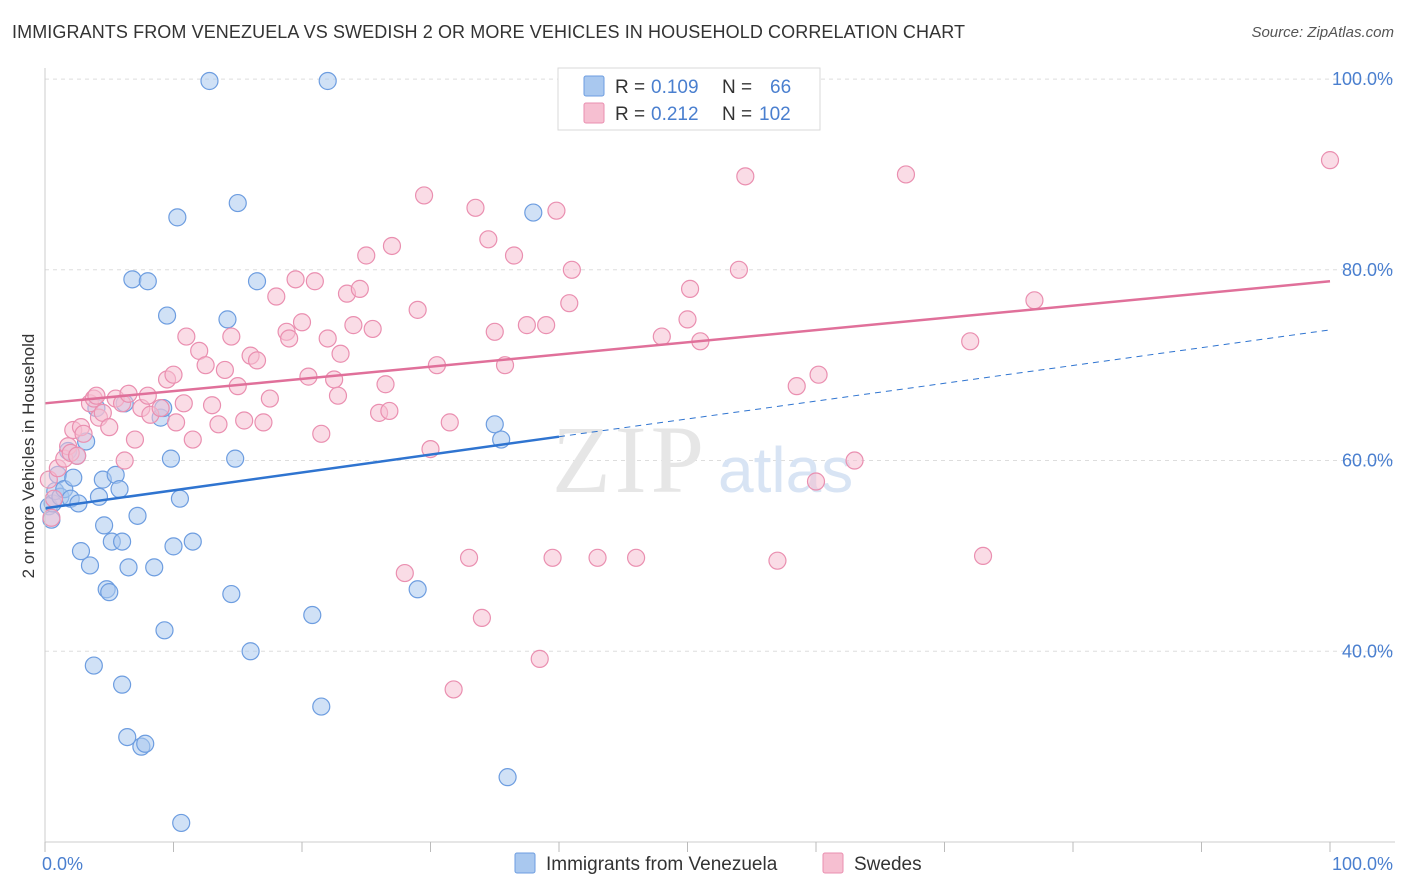 The width and height of the screenshot is (1406, 892). What do you see at coordinates (675, 87) in the screenshot?
I see `stats-r-value-blue: 0.109` at bounding box center [675, 87].